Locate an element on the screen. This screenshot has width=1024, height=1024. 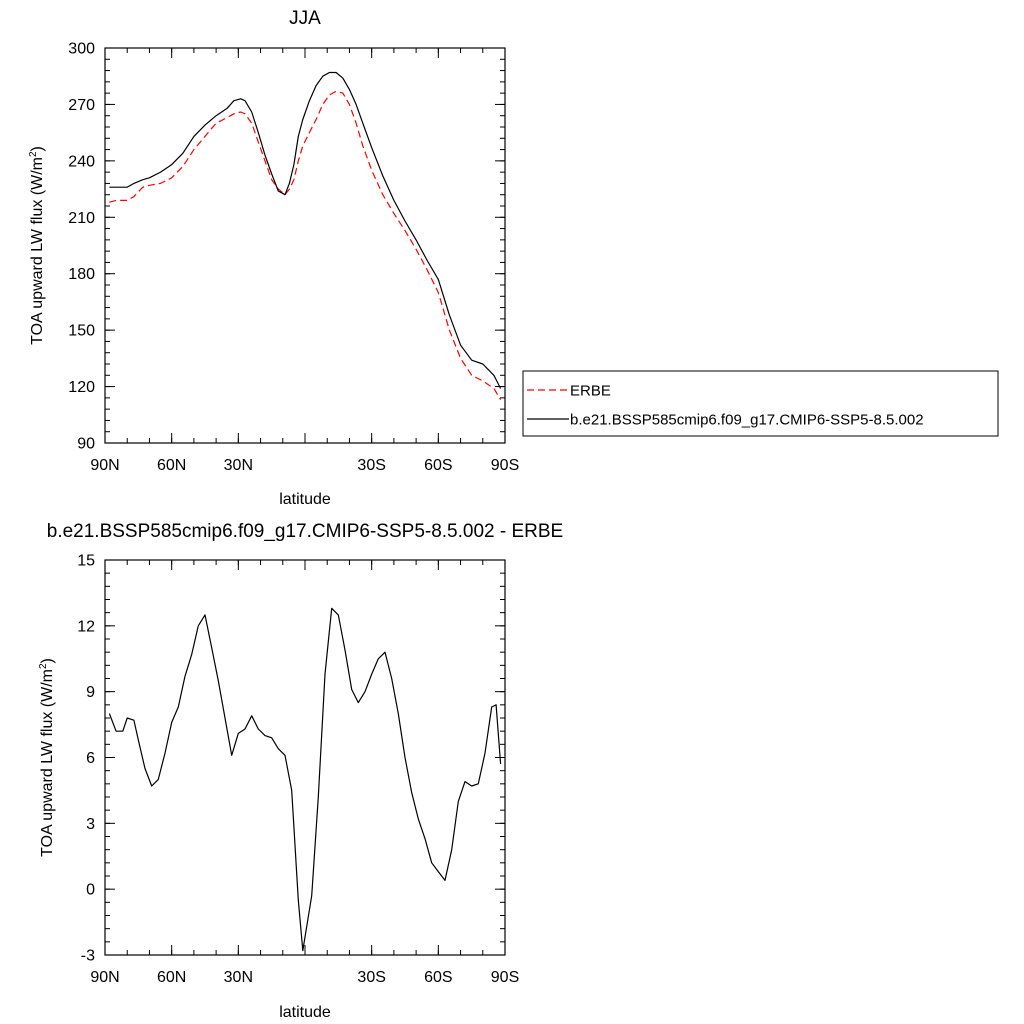
y-tick-label: 9 is located at coordinates (90, 692).